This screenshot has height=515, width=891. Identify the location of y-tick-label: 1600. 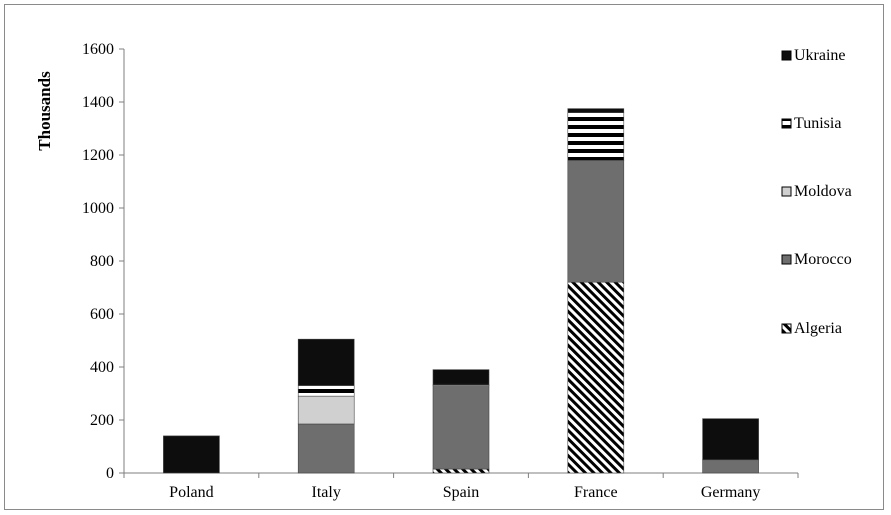
(98, 49).